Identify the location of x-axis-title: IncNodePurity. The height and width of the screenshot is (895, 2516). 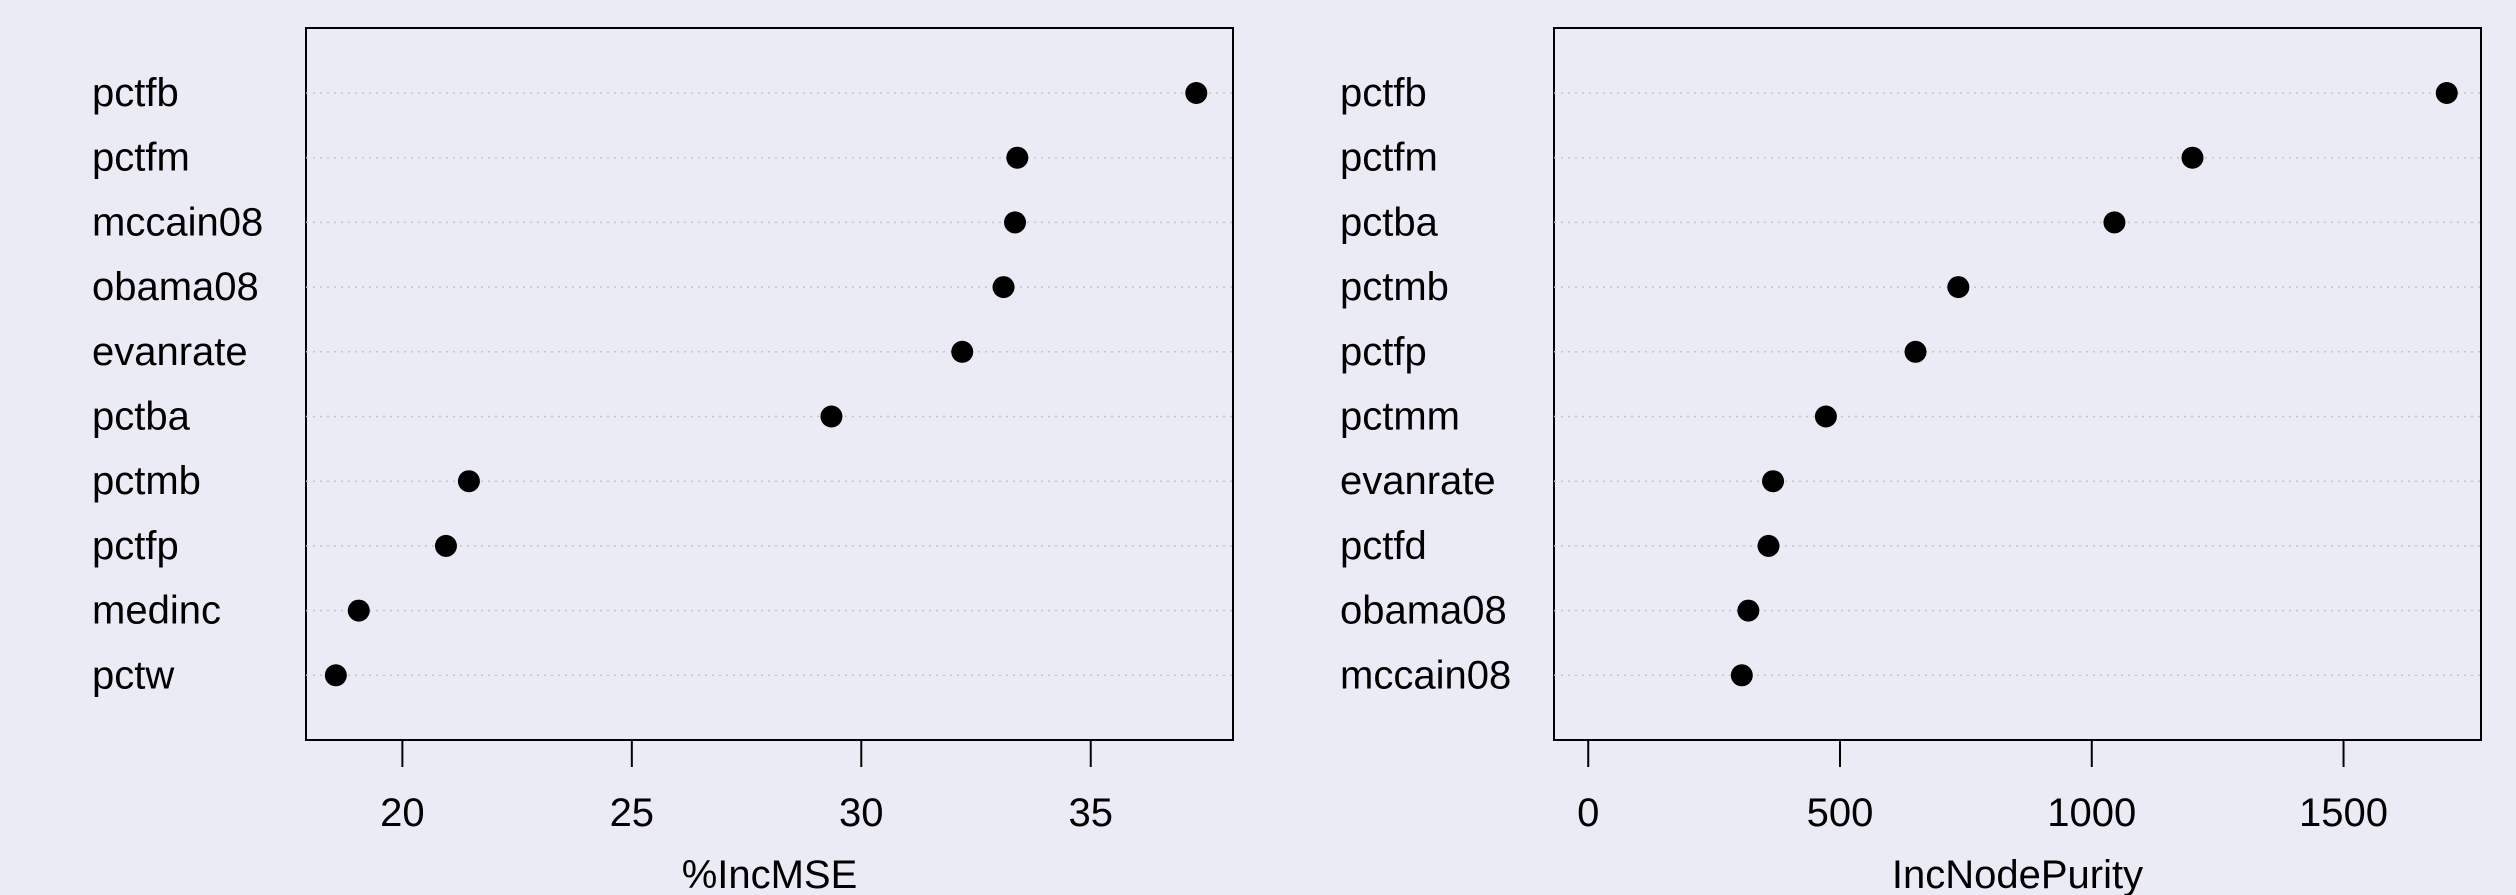
(2017, 874).